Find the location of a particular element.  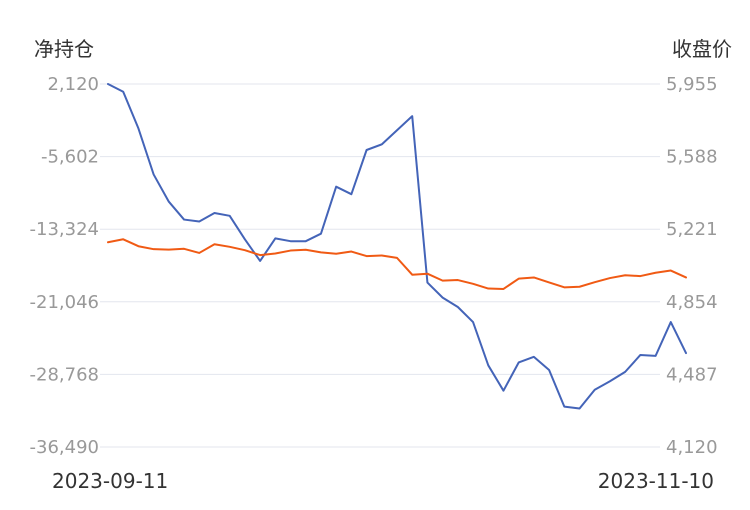

right-axis-ticks: 5,955 5,588 5,221 4,854 4,487 4,120 is located at coordinates (692, 266).